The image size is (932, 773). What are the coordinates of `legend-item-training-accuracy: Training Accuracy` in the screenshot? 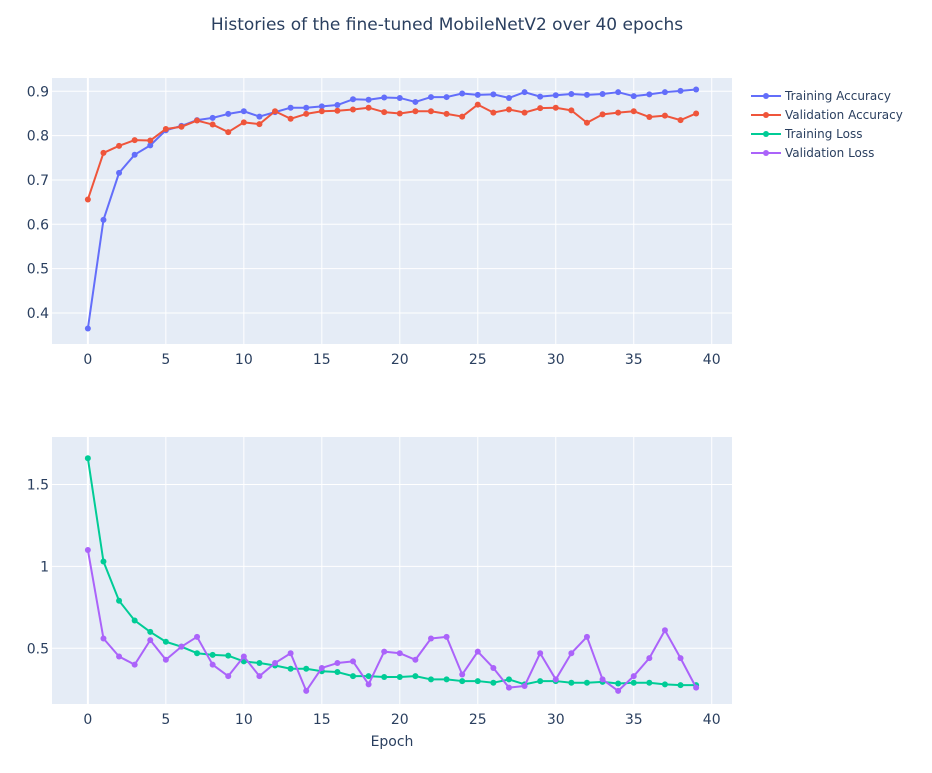 It's located at (821, 96).